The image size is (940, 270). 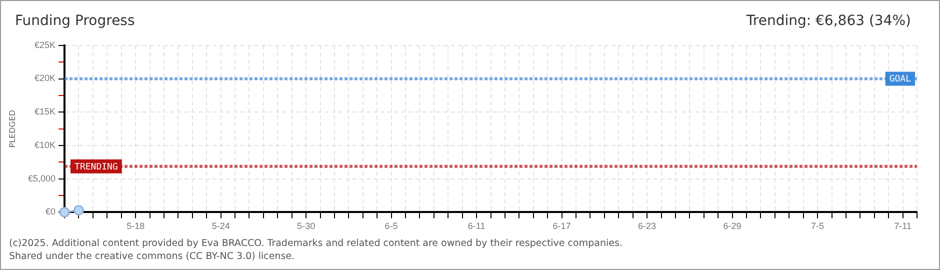 I want to click on text: (c)2025. Additional content provided by Eva BRACCO. Trademarks and related content are owned by their respective companies., so click(x=315, y=243).